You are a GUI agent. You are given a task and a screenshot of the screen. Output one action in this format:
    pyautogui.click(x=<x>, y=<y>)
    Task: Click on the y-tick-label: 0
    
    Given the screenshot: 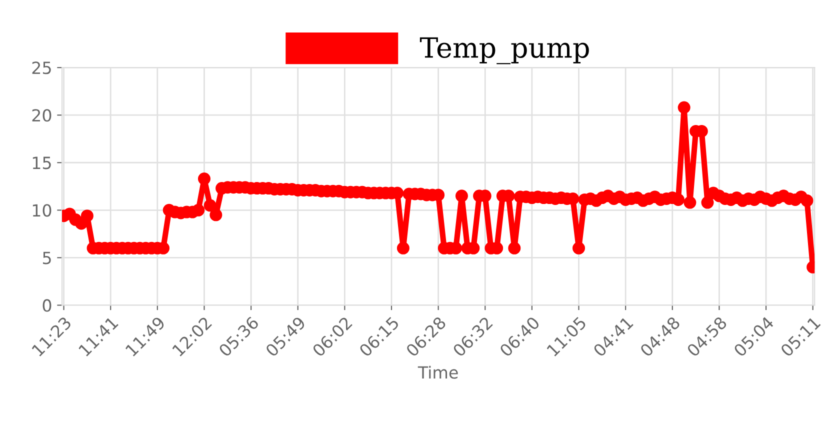 What is the action you would take?
    pyautogui.click(x=47, y=305)
    